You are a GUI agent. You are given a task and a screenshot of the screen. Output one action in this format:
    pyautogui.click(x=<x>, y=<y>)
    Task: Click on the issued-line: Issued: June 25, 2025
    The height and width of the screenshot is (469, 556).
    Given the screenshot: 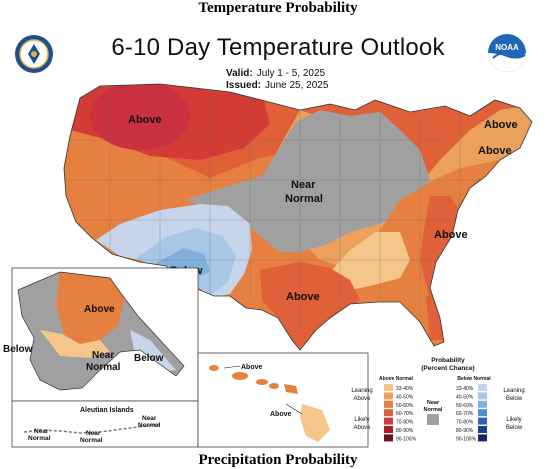 What is the action you would take?
    pyautogui.click(x=277, y=85)
    